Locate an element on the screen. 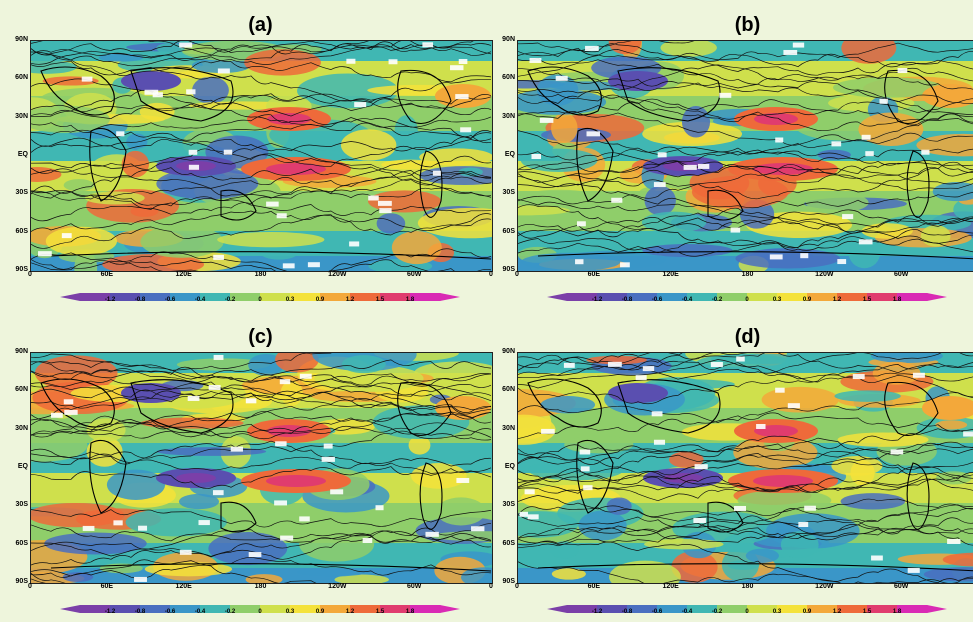  panel-title: (b) is located at coordinates (747, 25).